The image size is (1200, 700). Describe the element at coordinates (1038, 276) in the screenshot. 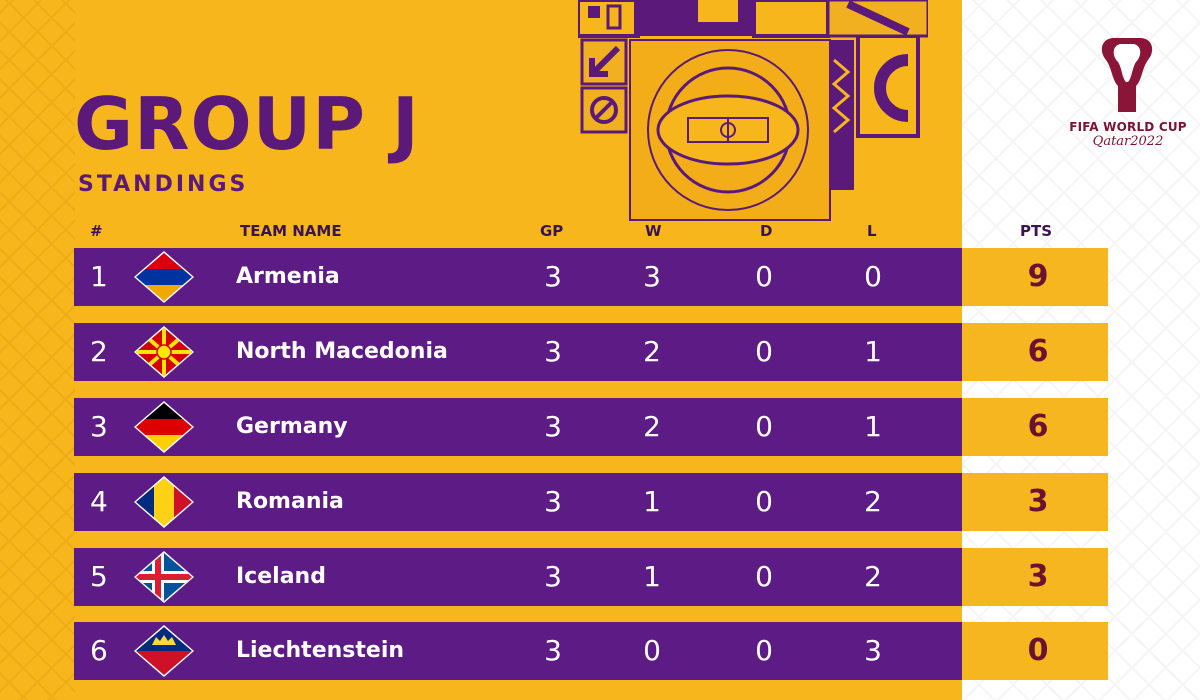

I see `points: 9` at that location.